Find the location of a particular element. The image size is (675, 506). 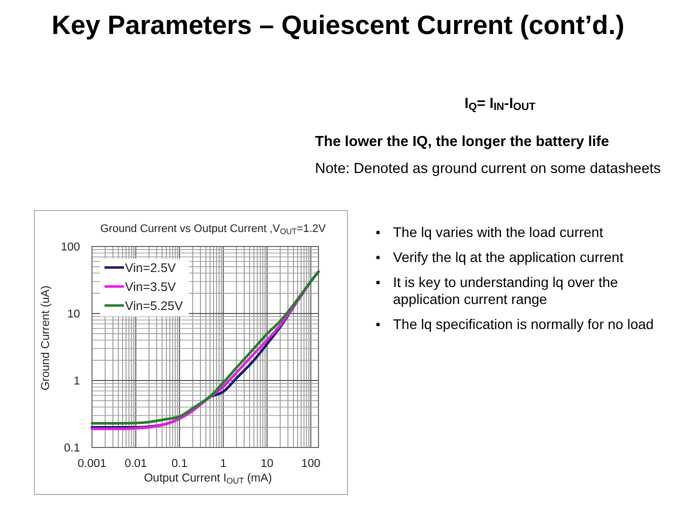

y-tick-label: 1 is located at coordinates (77, 382).